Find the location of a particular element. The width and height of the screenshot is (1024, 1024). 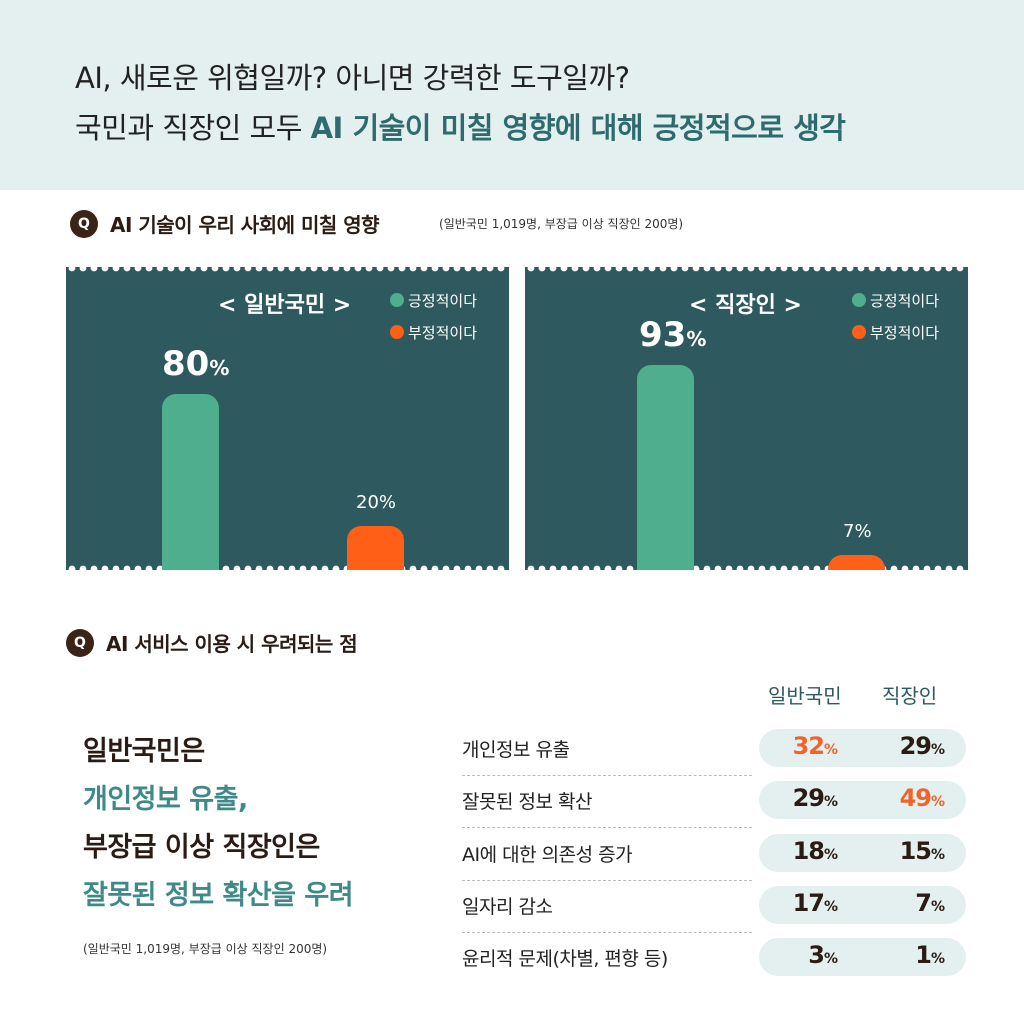

value-number: 18 is located at coordinates (808, 851).